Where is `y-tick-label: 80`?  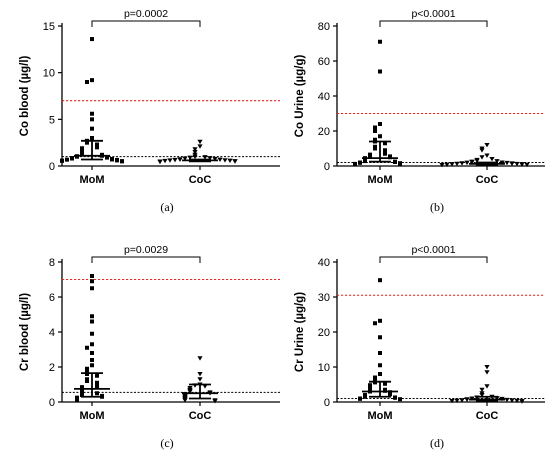 y-tick-label: 80 is located at coordinates (324, 27).